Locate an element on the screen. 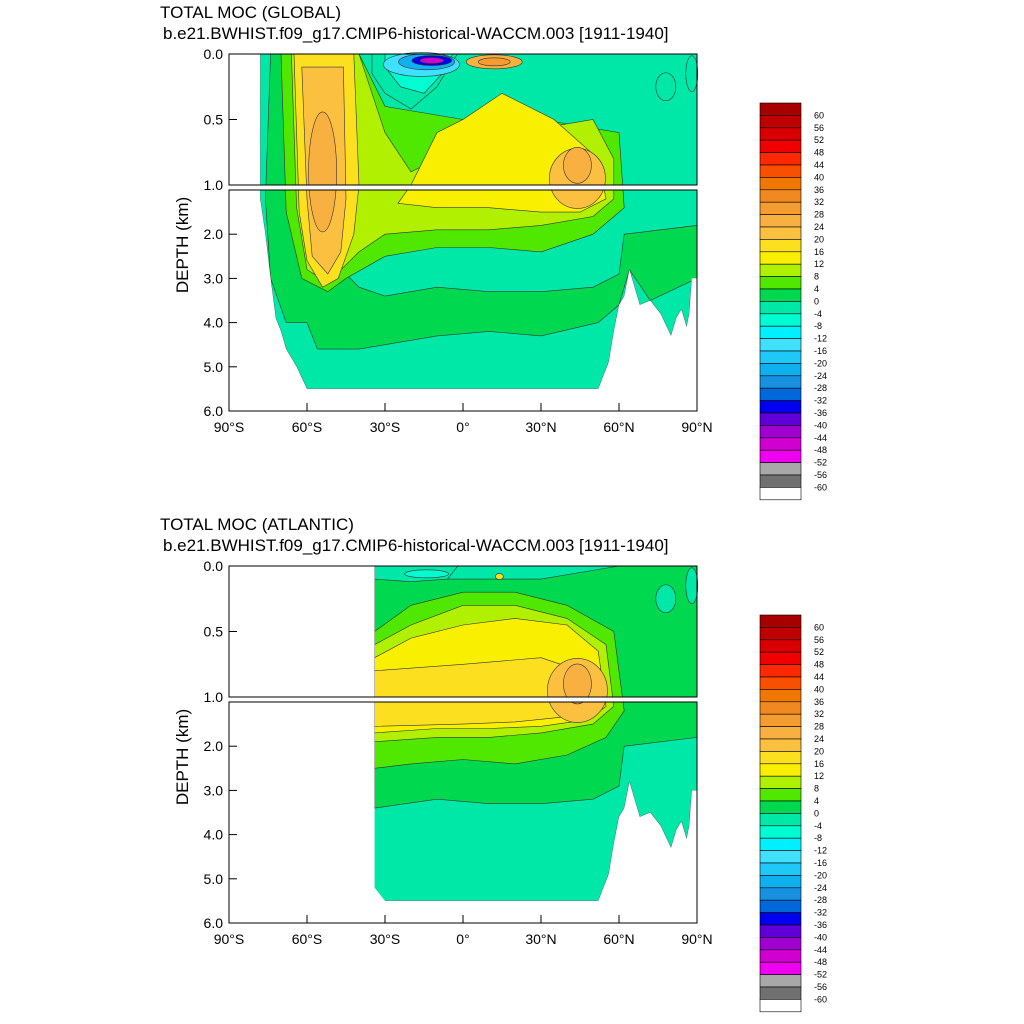  colorbar-label: -40 is located at coordinates (820, 937).